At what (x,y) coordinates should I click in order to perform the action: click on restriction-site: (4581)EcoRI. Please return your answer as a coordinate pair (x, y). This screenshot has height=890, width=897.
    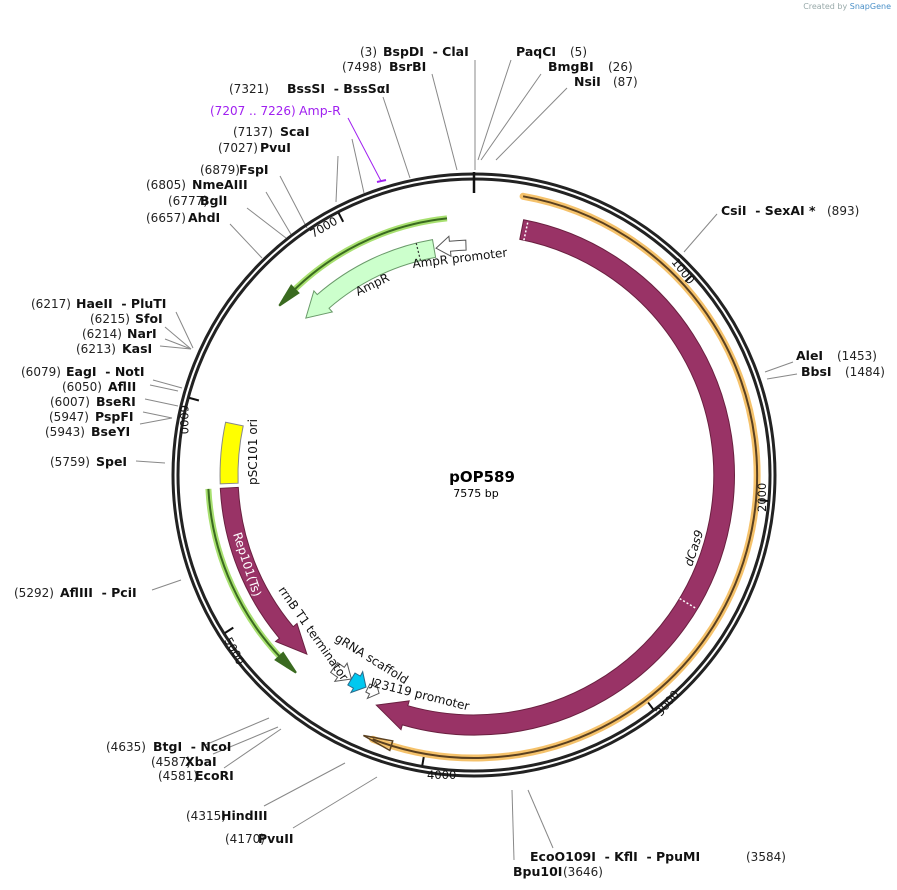
    Looking at the image, I should click on (196, 775).